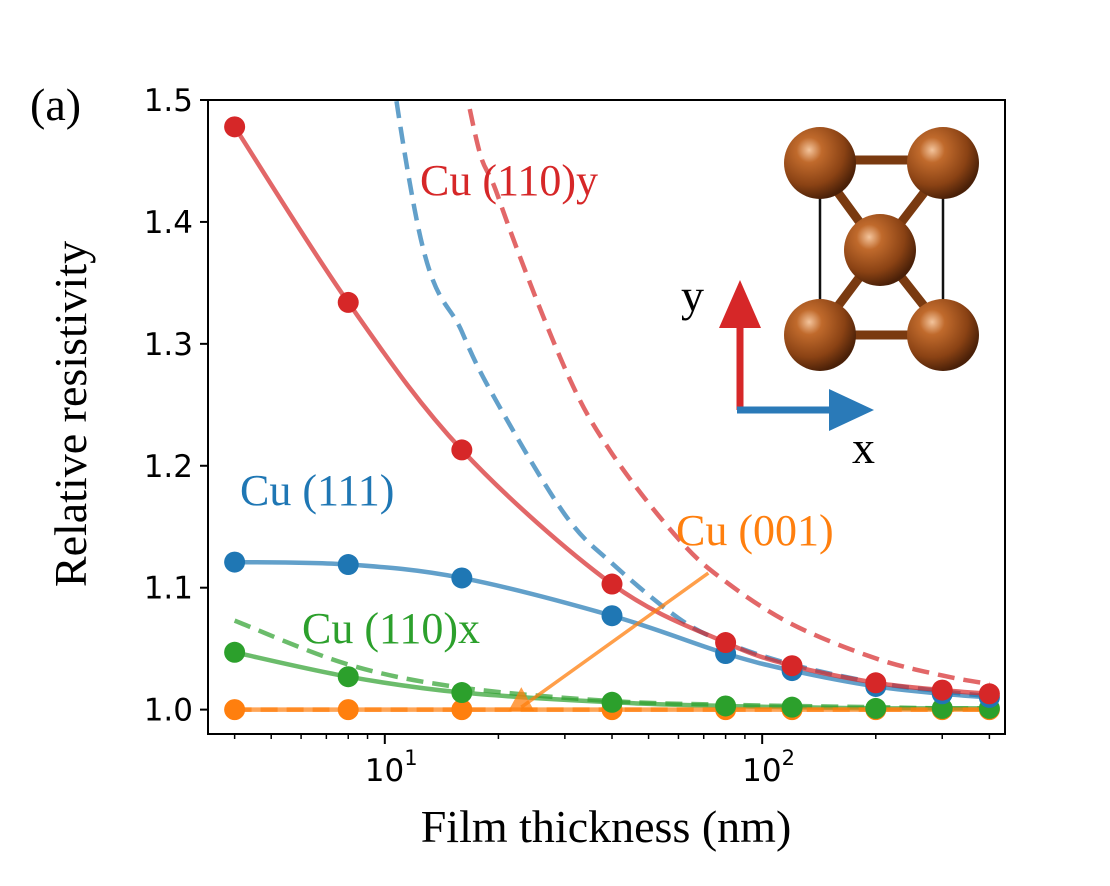  I want to click on annotation-cu-111: Cu (111), so click(317, 490).